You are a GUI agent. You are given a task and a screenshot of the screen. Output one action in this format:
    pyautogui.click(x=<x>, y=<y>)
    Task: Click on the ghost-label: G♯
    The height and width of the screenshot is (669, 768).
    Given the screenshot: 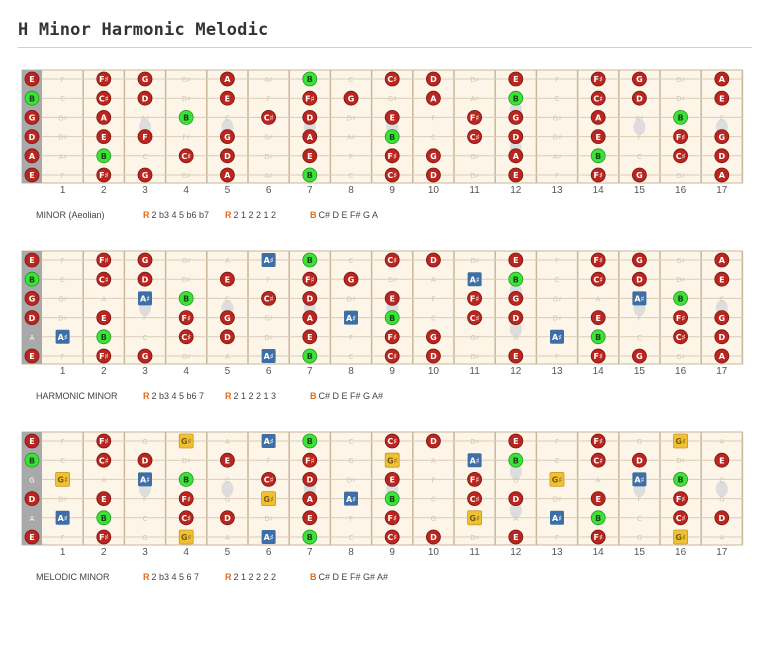 What is the action you would take?
    pyautogui.click(x=680, y=357)
    